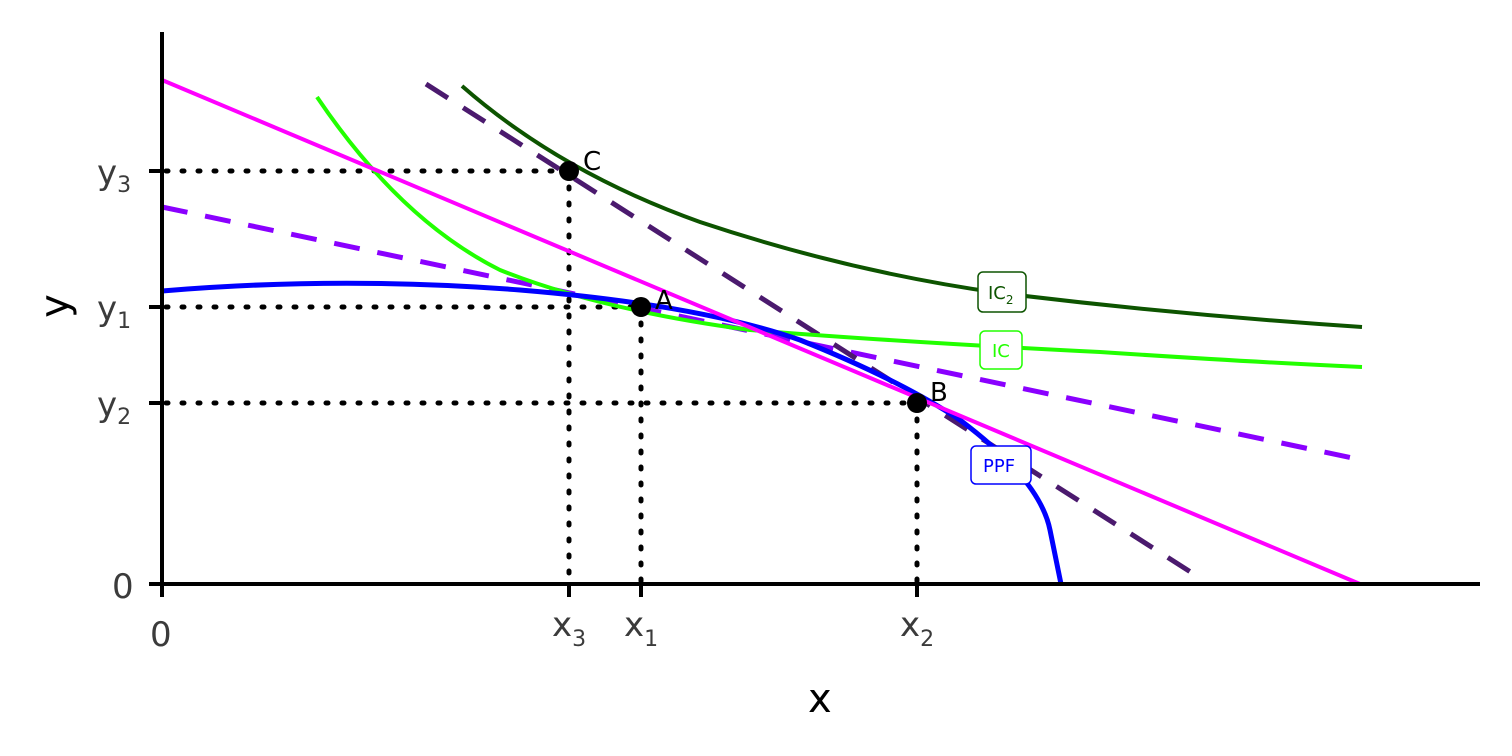 The height and width of the screenshot is (756, 1512). Describe the element at coordinates (917, 403) in the screenshot. I see `point-b-marker` at that location.